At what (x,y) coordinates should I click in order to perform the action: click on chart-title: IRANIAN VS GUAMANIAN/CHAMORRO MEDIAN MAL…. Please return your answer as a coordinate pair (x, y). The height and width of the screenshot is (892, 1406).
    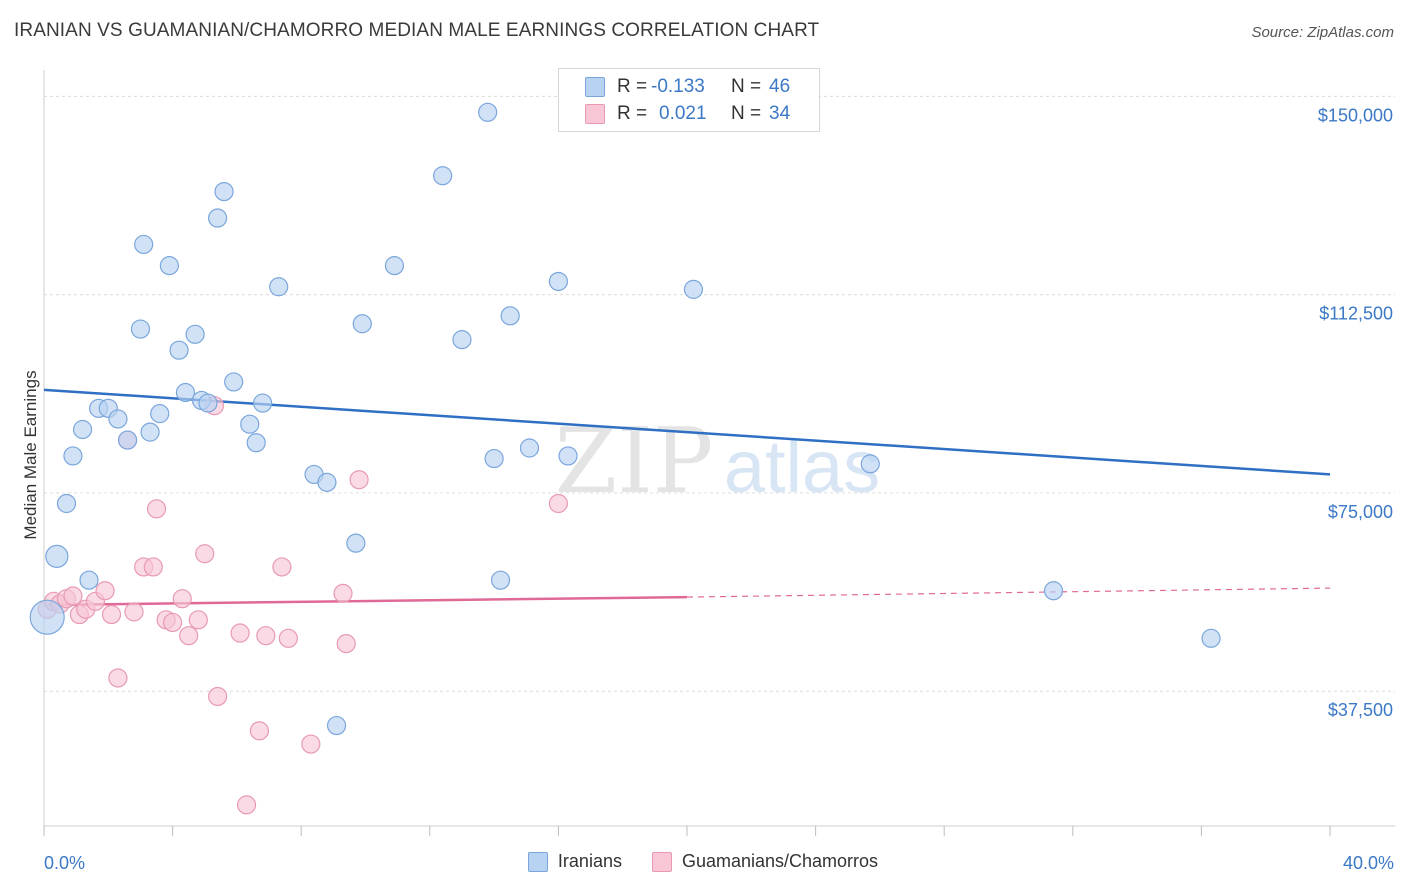
    Looking at the image, I should click on (417, 30).